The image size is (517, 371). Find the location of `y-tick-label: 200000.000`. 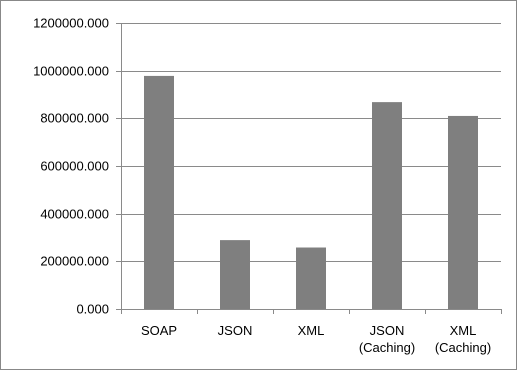

y-tick-label: 200000.000 is located at coordinates (74, 261).